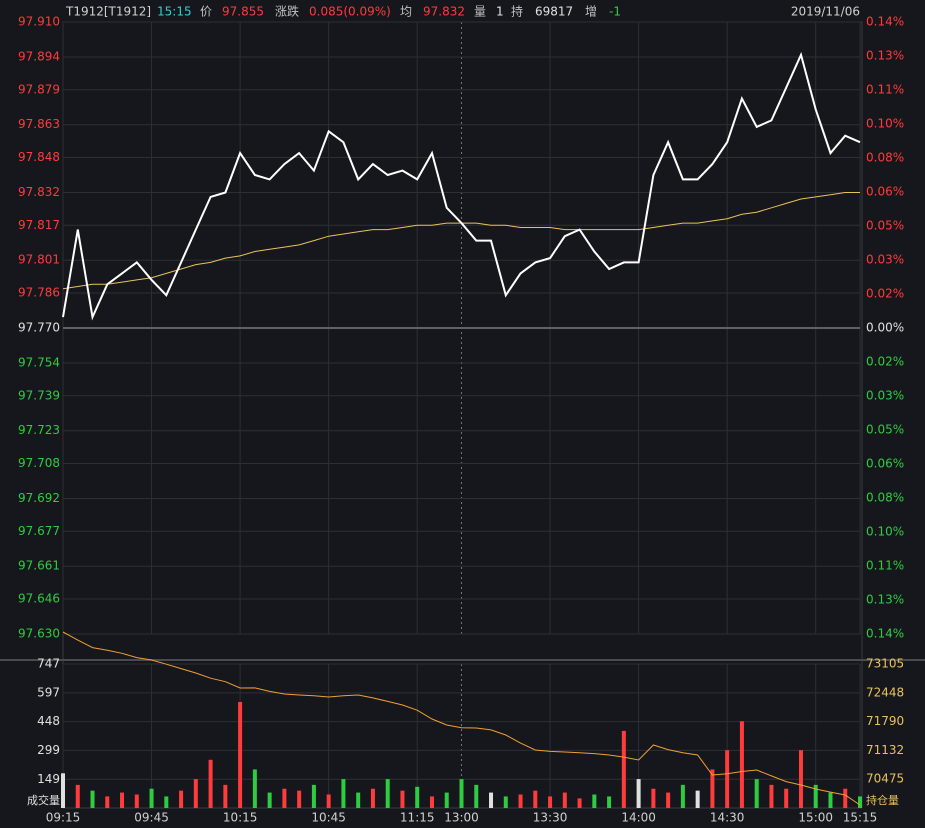 The height and width of the screenshot is (828, 925). Describe the element at coordinates (885, 22) in the screenshot. I see `y2-tick-label: 0.14%` at that location.